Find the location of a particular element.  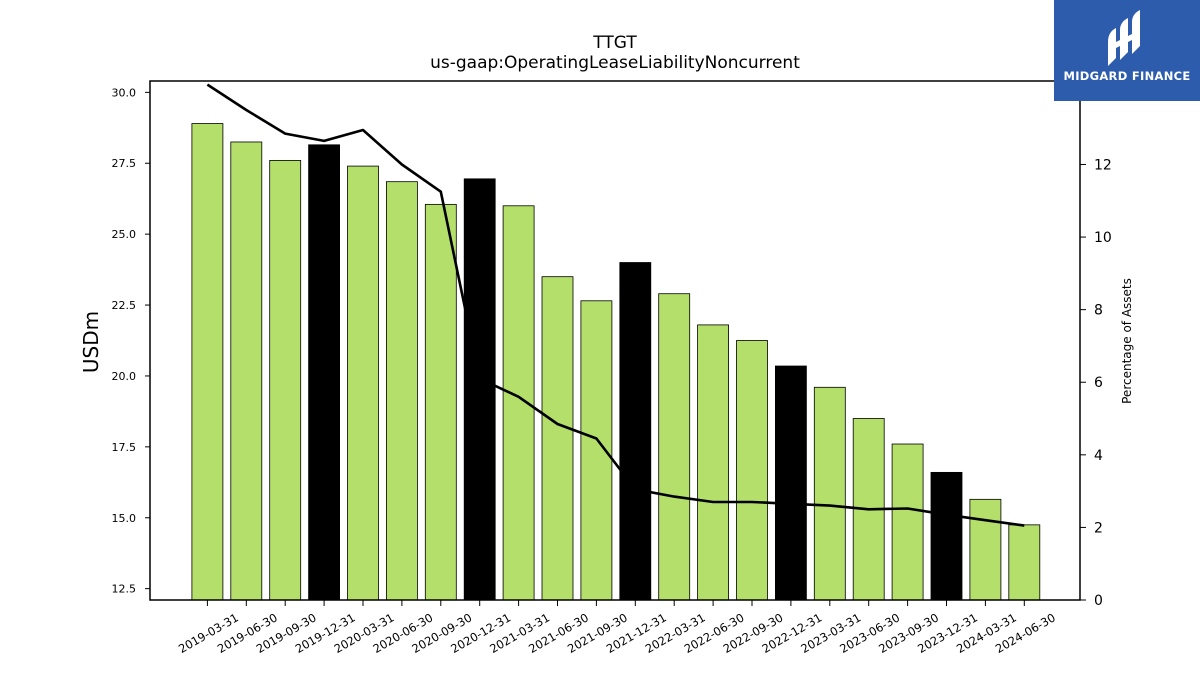

right-tick-label: 6 is located at coordinates (1098, 383).